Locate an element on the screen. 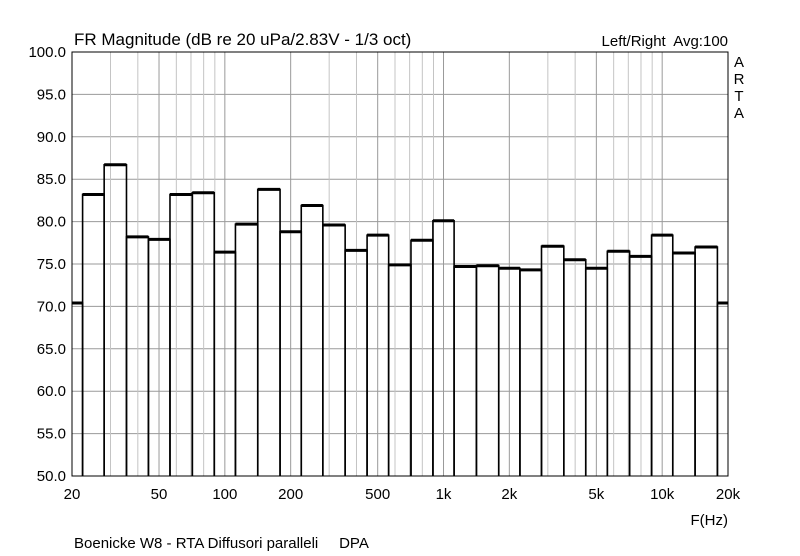 Image resolution: width=800 pixels, height=556 pixels. y-tick-label: 65.0 is located at coordinates (51, 349).